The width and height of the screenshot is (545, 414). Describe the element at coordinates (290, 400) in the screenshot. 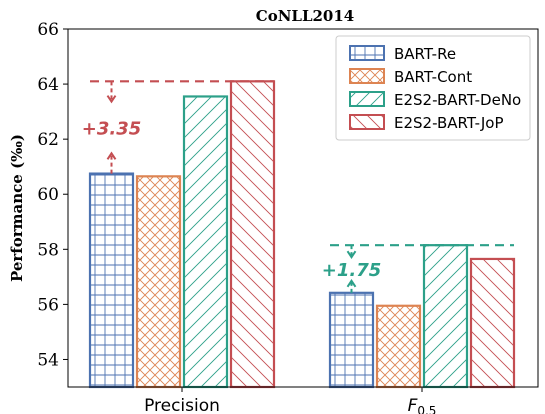

I see `x-axis: Precision F0.5` at that location.